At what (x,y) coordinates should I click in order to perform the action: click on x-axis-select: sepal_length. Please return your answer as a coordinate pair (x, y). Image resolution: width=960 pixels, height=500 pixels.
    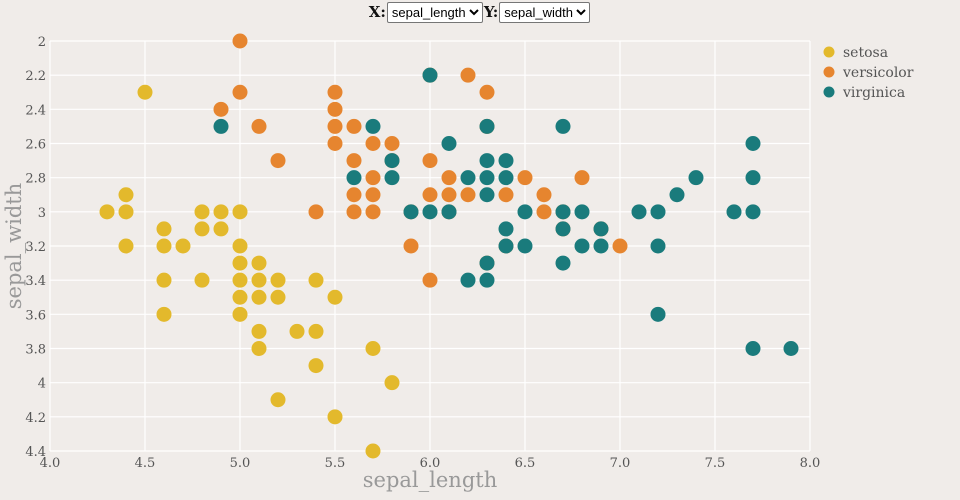
    Looking at the image, I should click on (434, 12).